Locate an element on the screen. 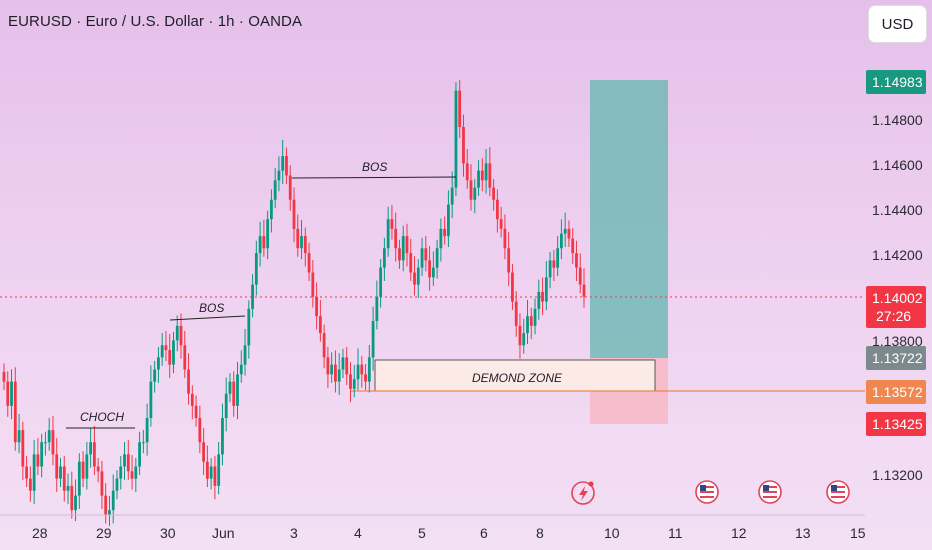  x-tick-5: 5 is located at coordinates (422, 533).